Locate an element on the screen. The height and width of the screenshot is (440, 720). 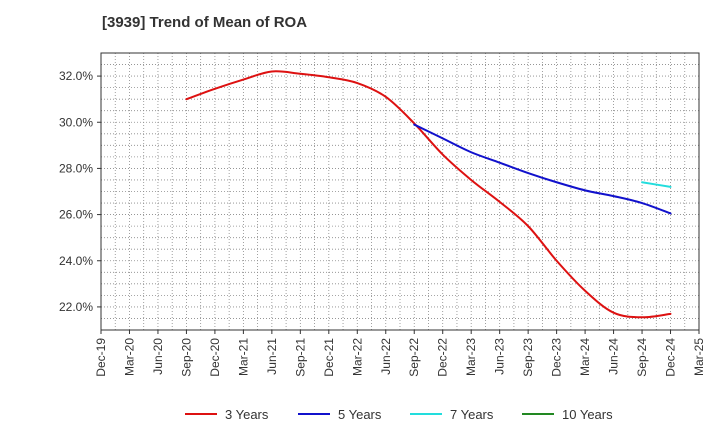
y-tick-label: 28.0% is located at coordinates (76, 168).